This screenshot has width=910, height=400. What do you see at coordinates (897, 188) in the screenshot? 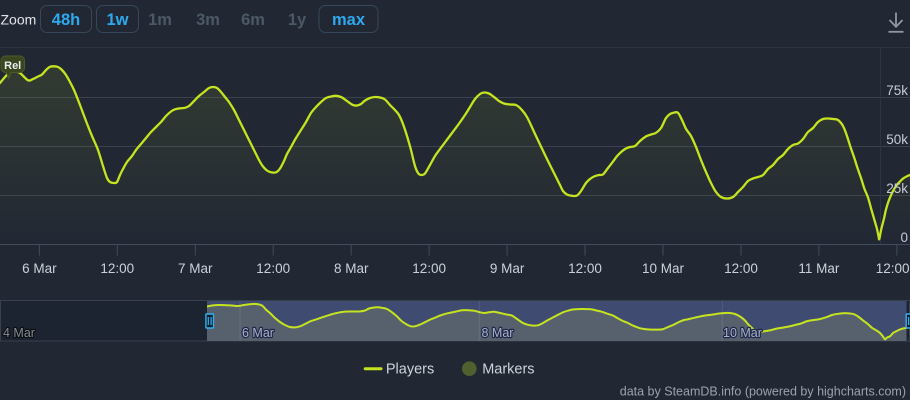
I see `svg-text: 25k` at bounding box center [897, 188].